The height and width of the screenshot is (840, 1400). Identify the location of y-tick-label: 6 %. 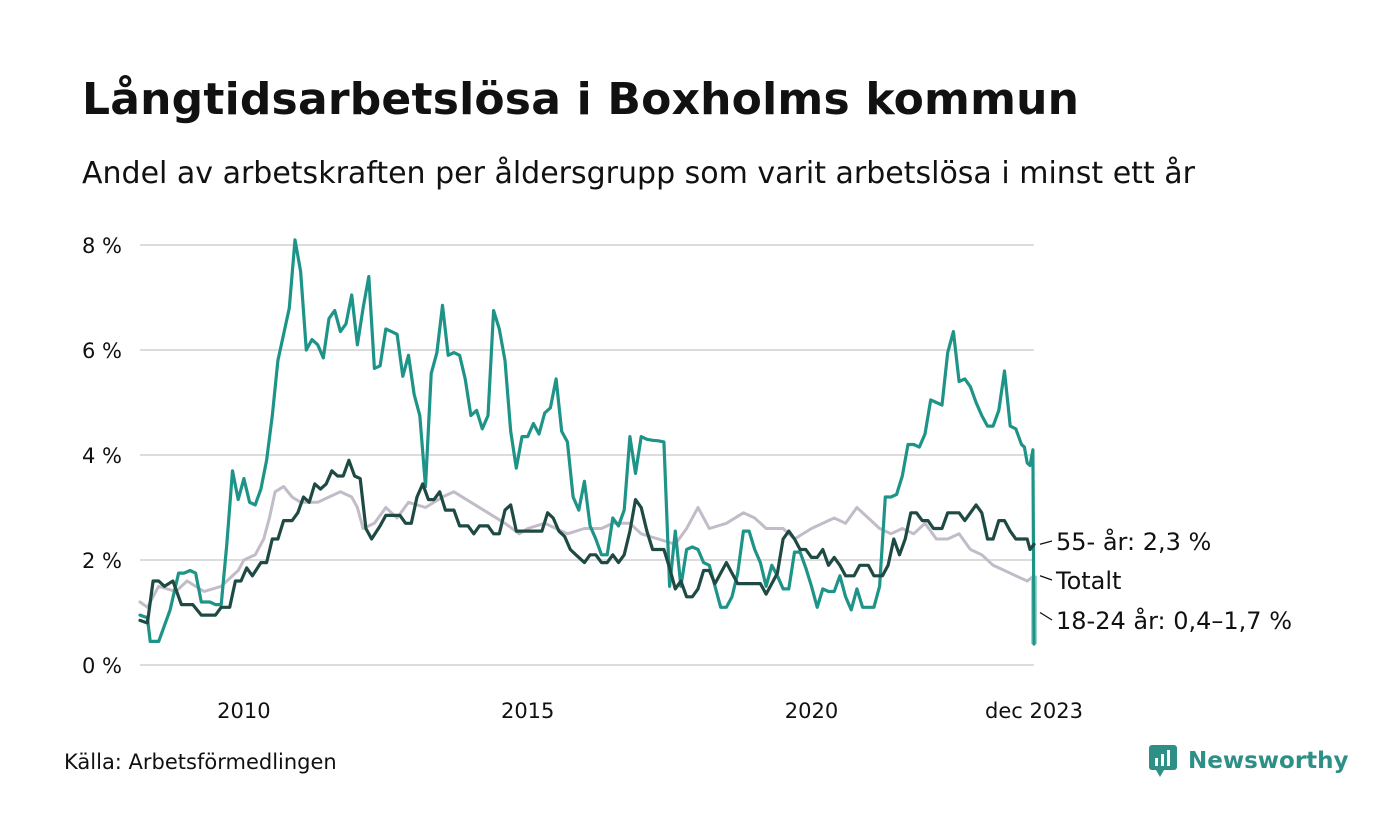
(102, 351).